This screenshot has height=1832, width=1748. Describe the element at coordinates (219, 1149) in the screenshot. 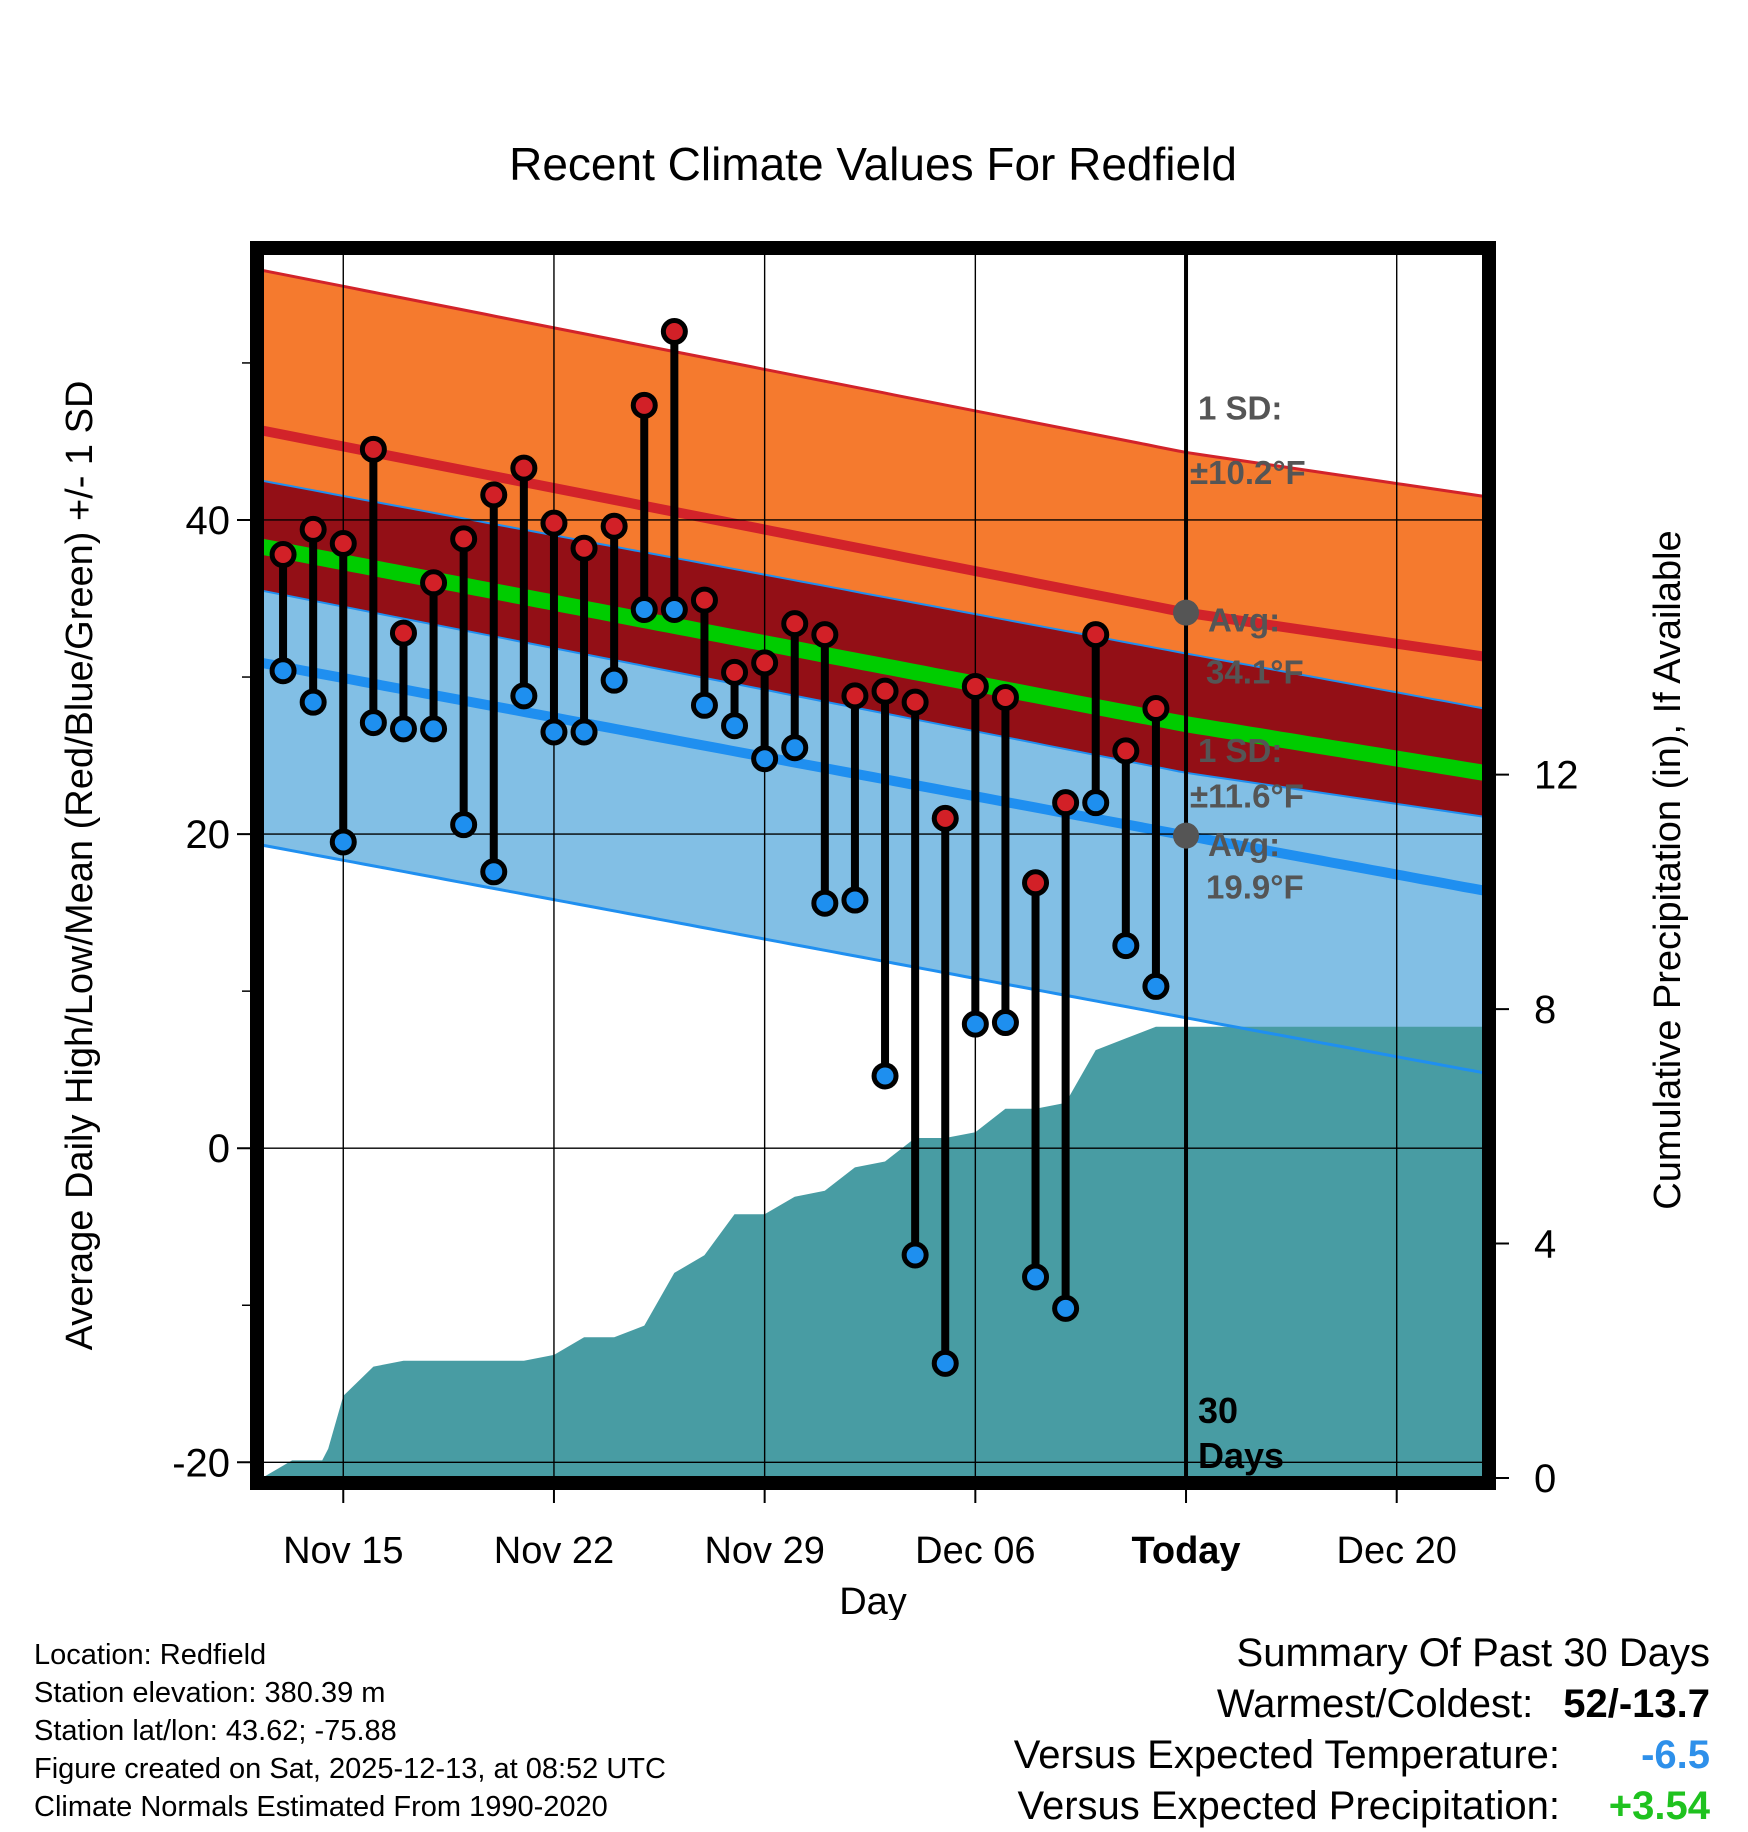

I see `y-tick-label: 0` at that location.